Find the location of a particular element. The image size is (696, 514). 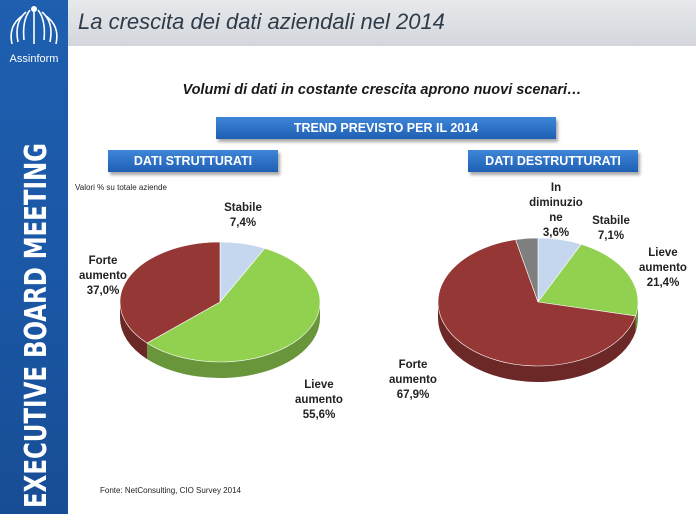

assinform-logo is located at coordinates (34, 31).